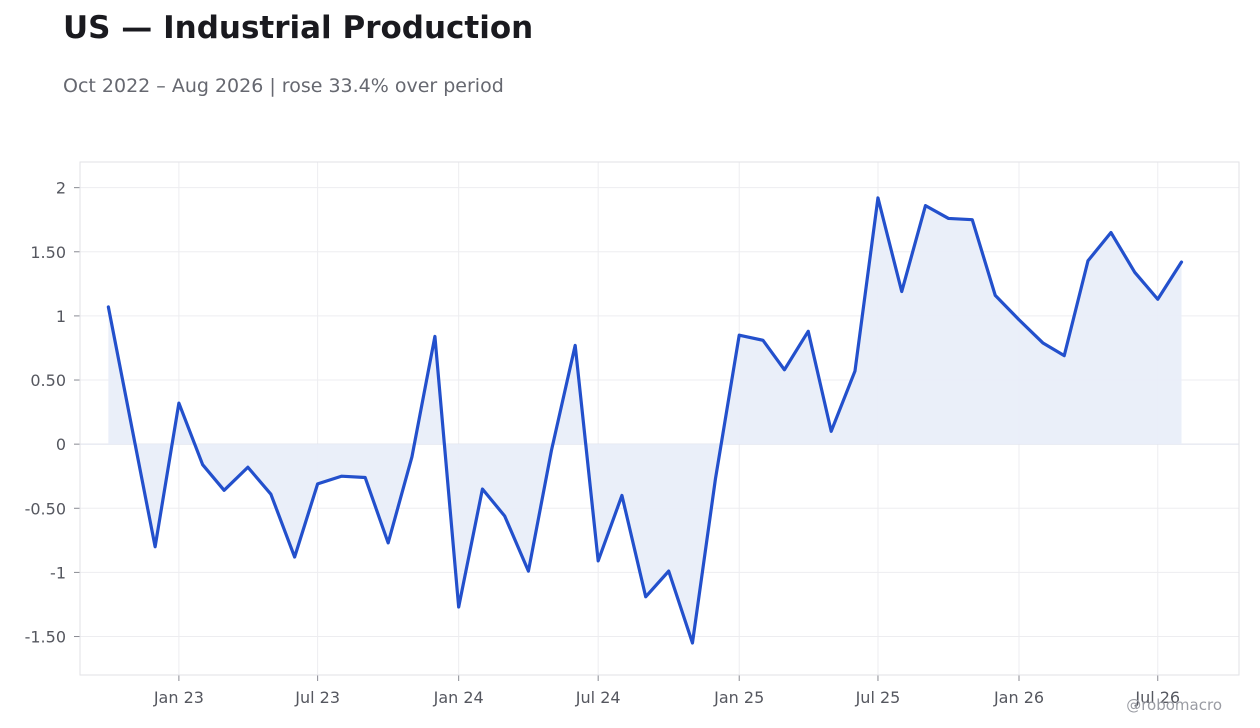 Image resolution: width=1260 pixels, height=728 pixels. I want to click on x-tick-label: Jul 25, so click(878, 697).